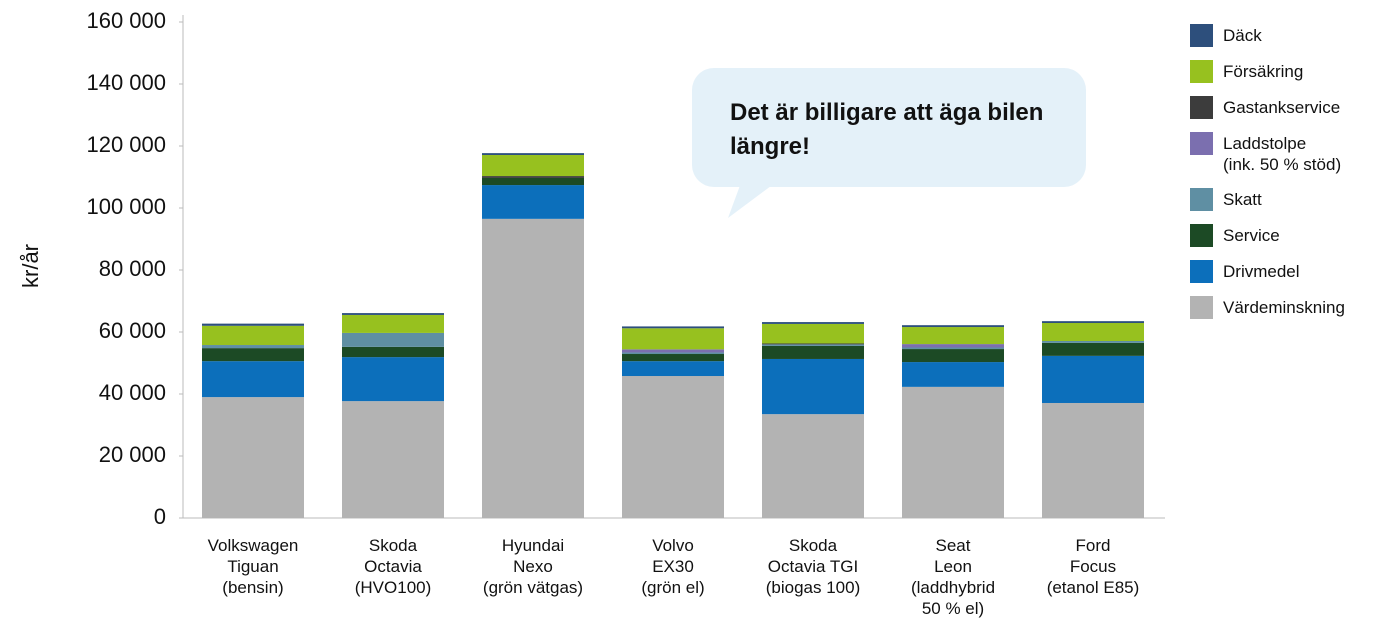 This screenshot has height=627, width=1386. I want to click on x-tick-label: Skoda Octavia TGI (biogas 100), so click(813, 566).